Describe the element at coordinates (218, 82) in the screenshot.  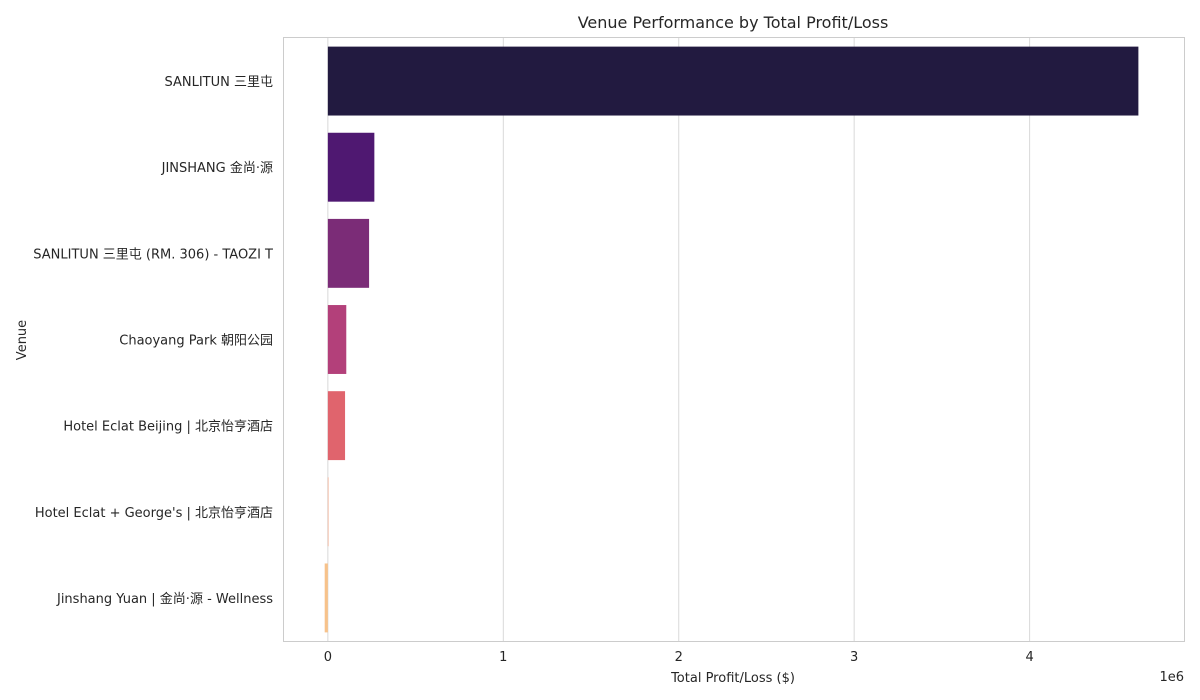
I see `y-tick-label: SANLITUN 三里屯` at that location.